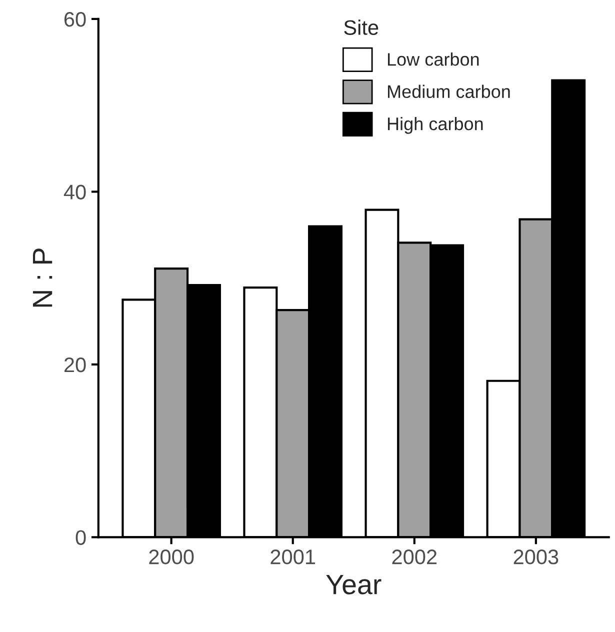 This screenshot has height=632, width=615. I want to click on y-axis-title: N : P, so click(42, 277).